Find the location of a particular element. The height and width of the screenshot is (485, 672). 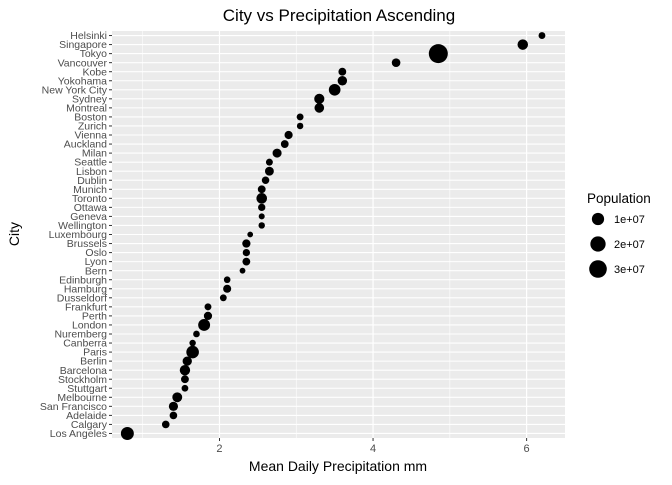

y-tick-label: Yokohama is located at coordinates (82, 81).